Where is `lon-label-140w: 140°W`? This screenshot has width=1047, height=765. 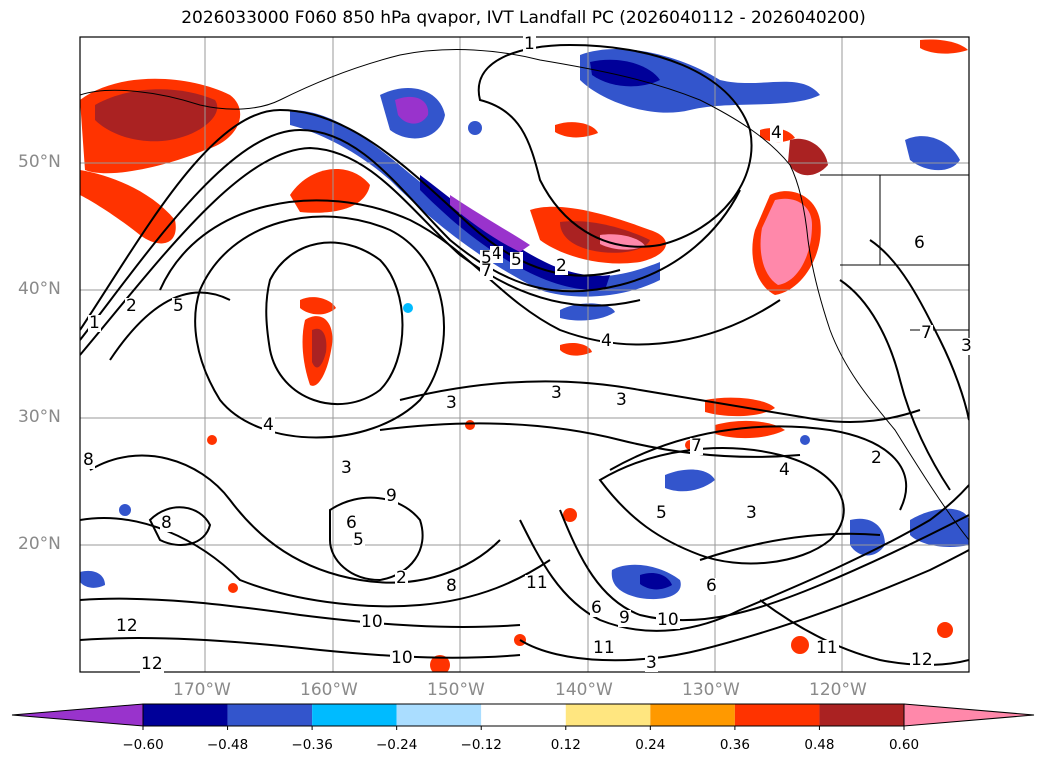 lon-label-140w: 140°W is located at coordinates (584, 690).